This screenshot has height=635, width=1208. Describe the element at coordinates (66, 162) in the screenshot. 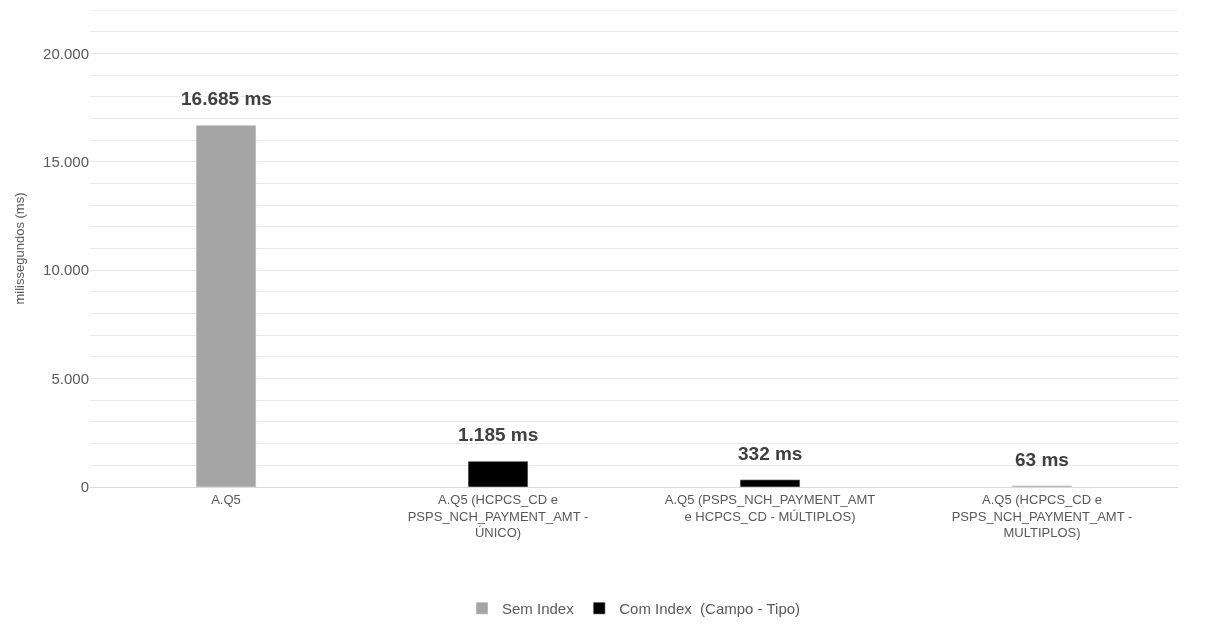

I see `y-tick-label: 15.000` at that location.